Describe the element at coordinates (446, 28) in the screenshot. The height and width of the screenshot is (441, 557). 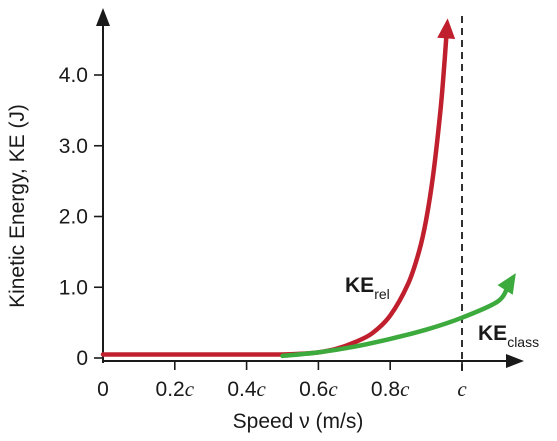
I see `series-arrowhead-kerel` at that location.